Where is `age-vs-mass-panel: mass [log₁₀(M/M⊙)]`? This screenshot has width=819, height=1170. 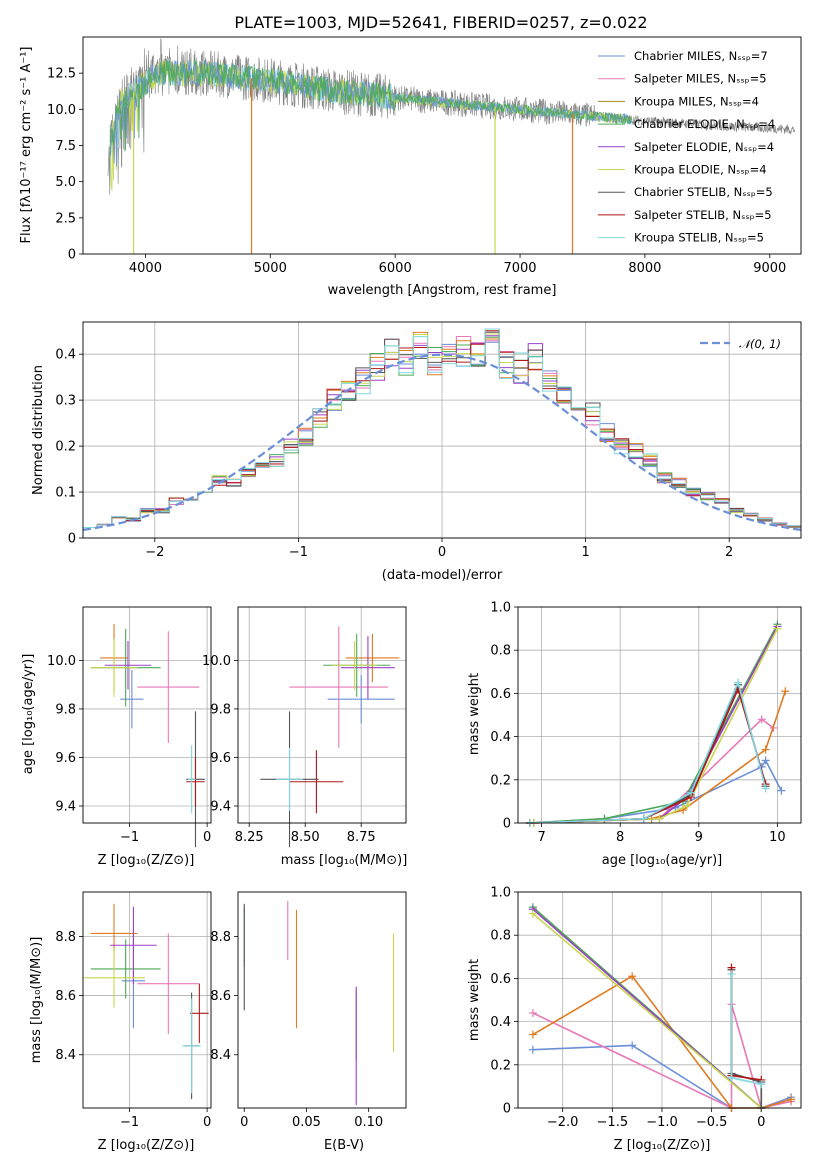
age-vs-mass-panel: mass [log₁₀(M/M⊙)] is located at coordinates (344, 860).